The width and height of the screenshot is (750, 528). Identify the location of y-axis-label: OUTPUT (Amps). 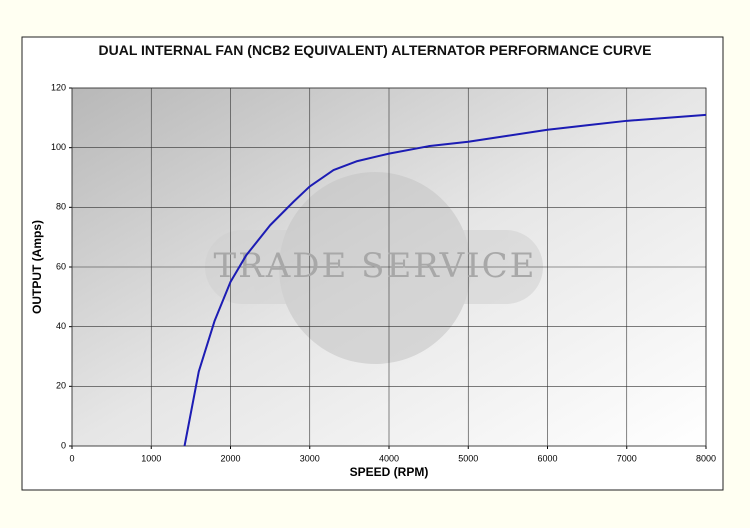
(37, 267).